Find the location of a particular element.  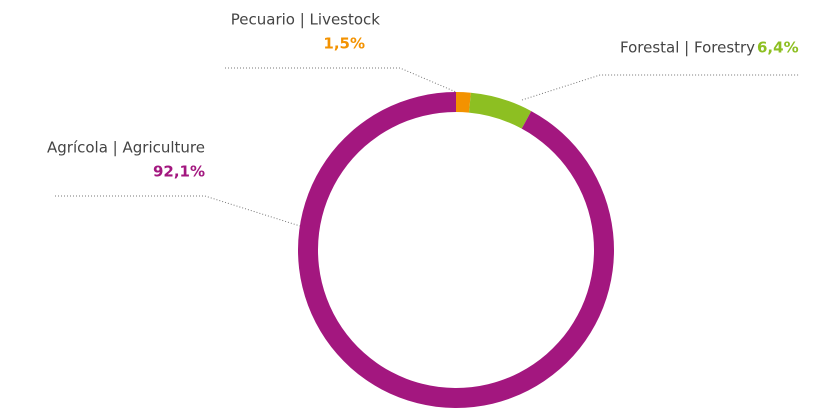

slice-label: Forestal | Forestry is located at coordinates (687, 48).